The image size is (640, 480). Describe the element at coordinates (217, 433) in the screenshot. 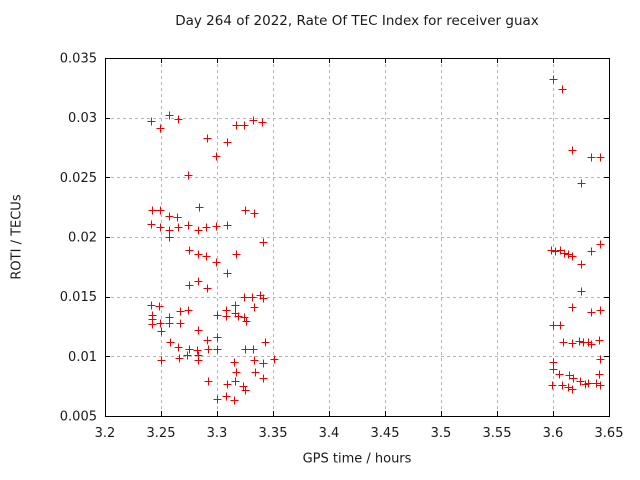

I see `x-tick-label: 3.3` at that location.